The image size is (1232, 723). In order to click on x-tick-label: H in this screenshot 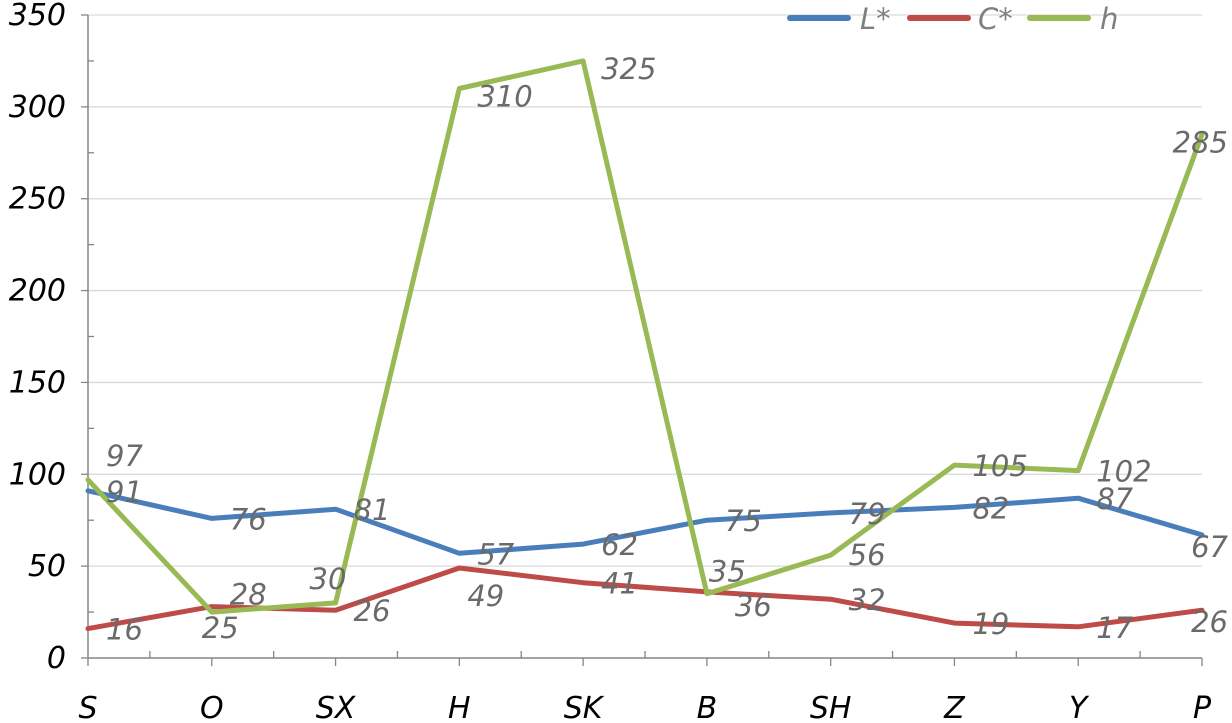, I will do `click(459, 707)`.